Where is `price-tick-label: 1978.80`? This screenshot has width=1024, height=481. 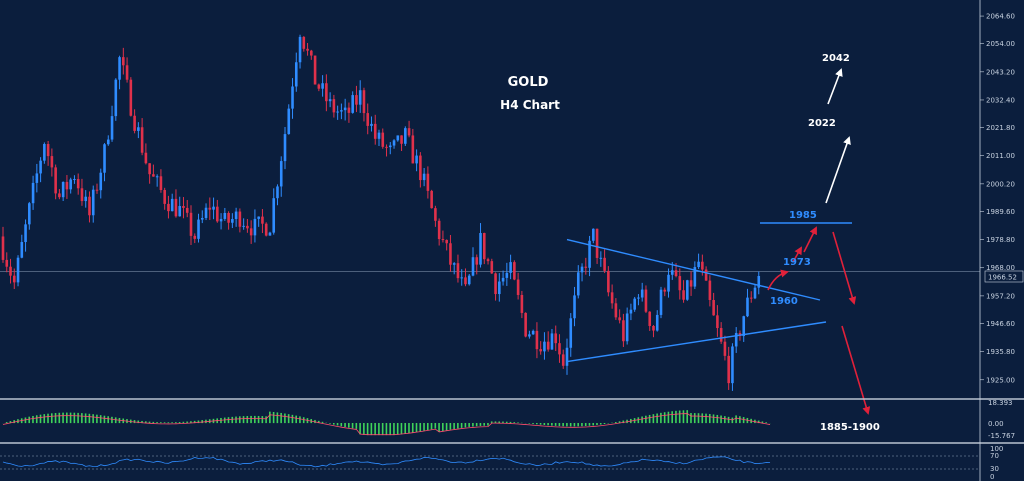 price-tick-label: 1978.80 is located at coordinates (1000, 240).